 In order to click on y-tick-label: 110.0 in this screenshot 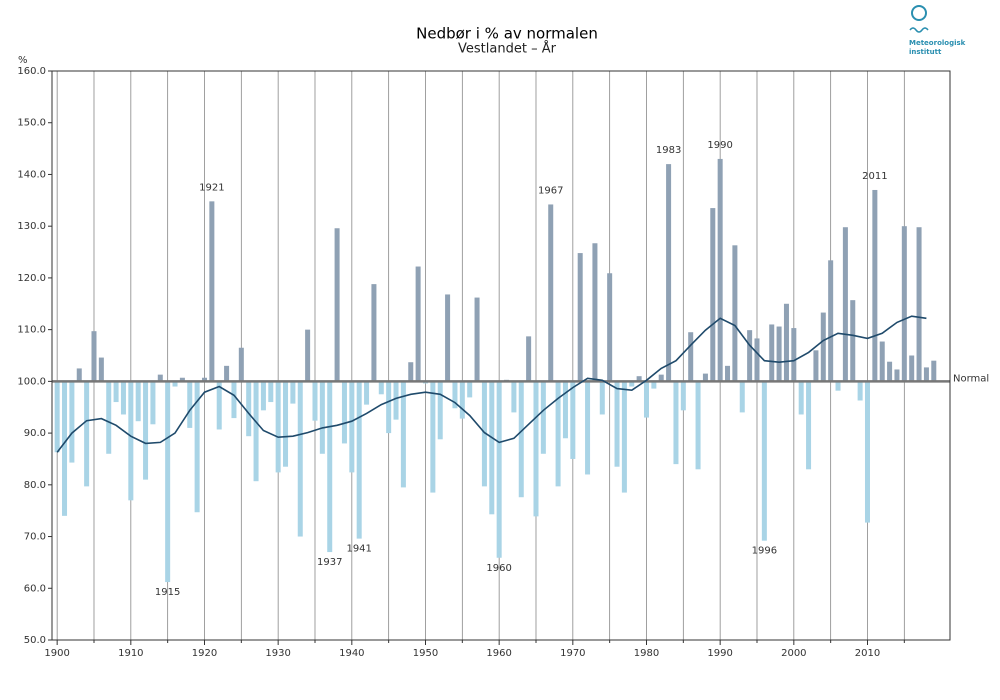, I will do `click(31, 330)`.